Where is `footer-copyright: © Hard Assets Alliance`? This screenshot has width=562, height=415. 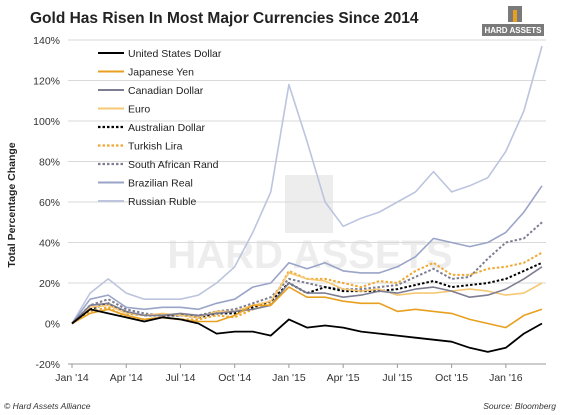
footer-copyright: © Hard Assets Alliance is located at coordinates (47, 406).